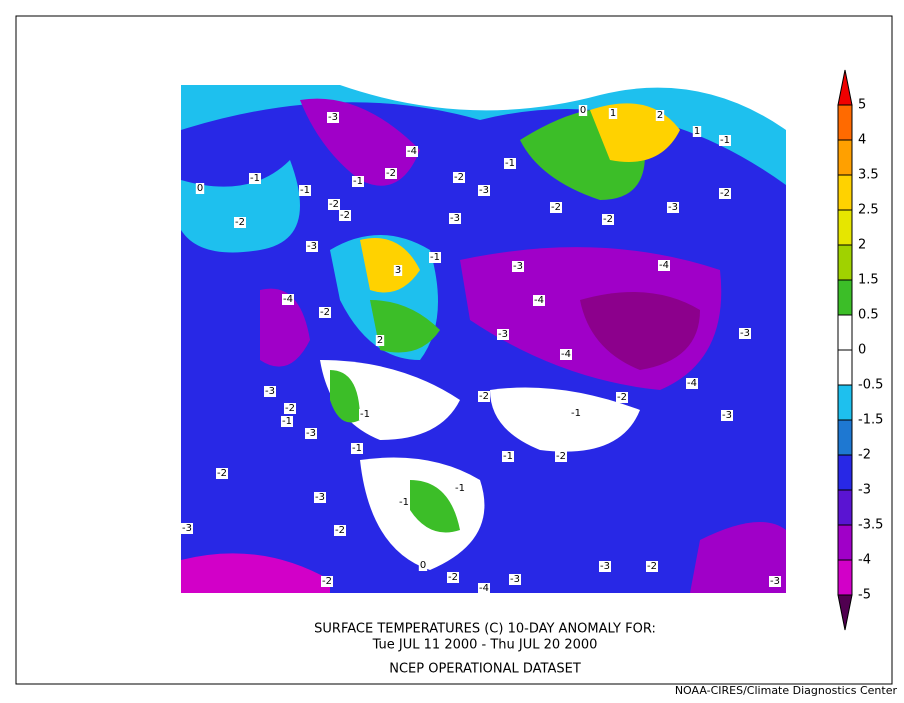 This screenshot has height=703, width=904. What do you see at coordinates (868, 280) in the screenshot?
I see `colorbar-label: 1.5` at bounding box center [868, 280].